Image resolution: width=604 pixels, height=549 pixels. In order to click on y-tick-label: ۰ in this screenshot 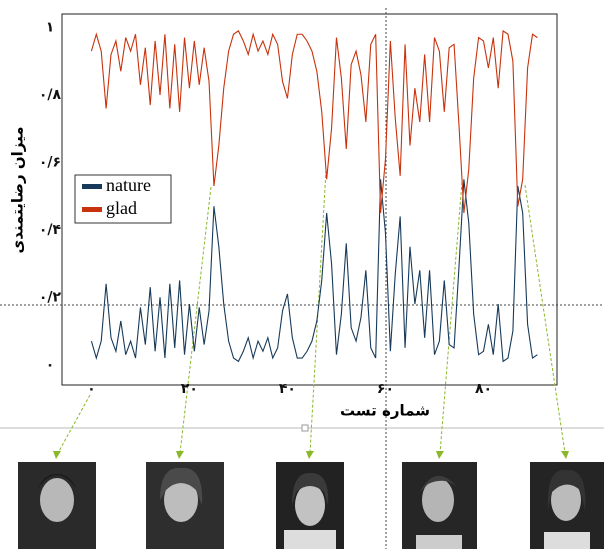, I will do `click(50, 365)`.